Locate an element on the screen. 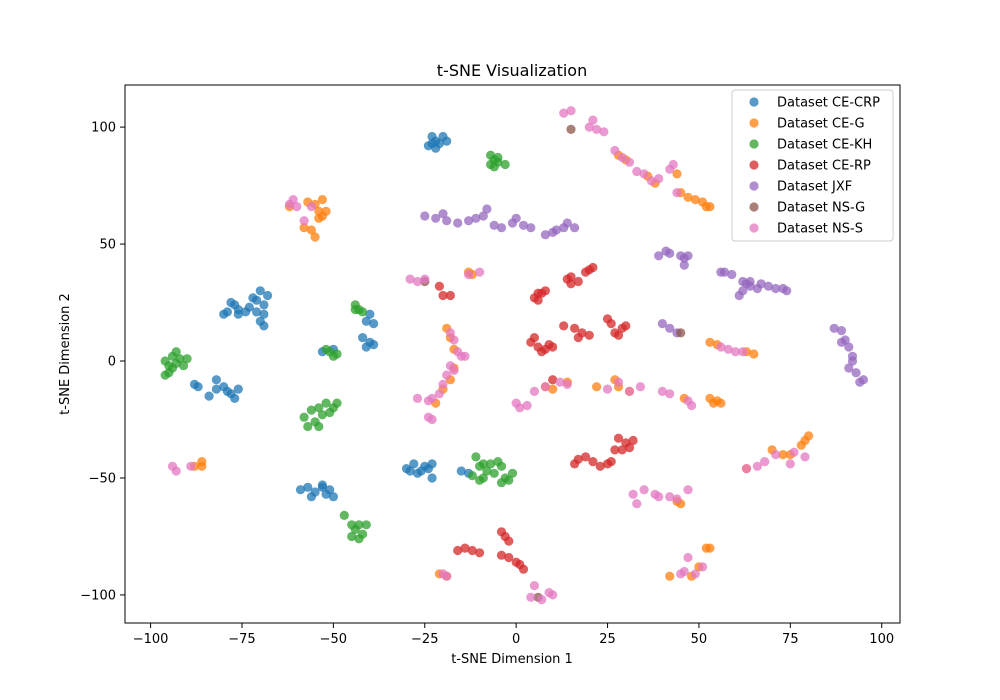 The width and height of the screenshot is (1000, 700). x-tick-label: −75 is located at coordinates (241, 639).